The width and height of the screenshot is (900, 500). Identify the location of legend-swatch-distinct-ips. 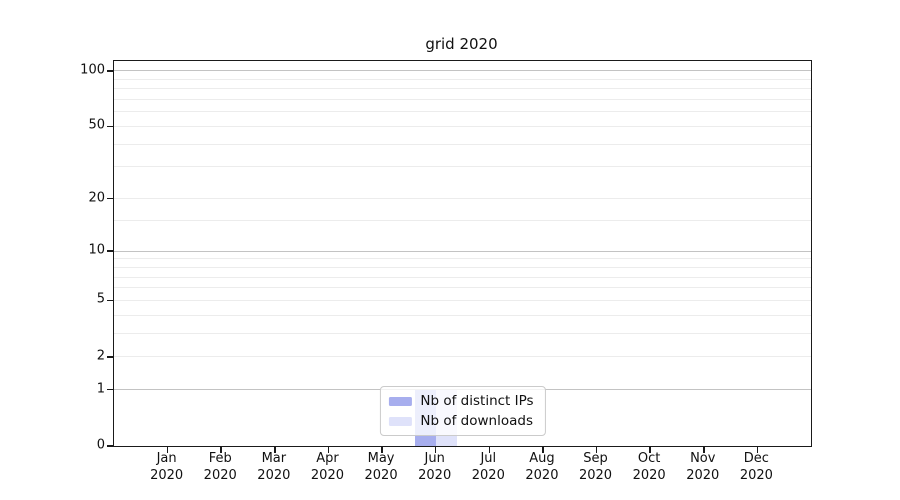
(400, 401).